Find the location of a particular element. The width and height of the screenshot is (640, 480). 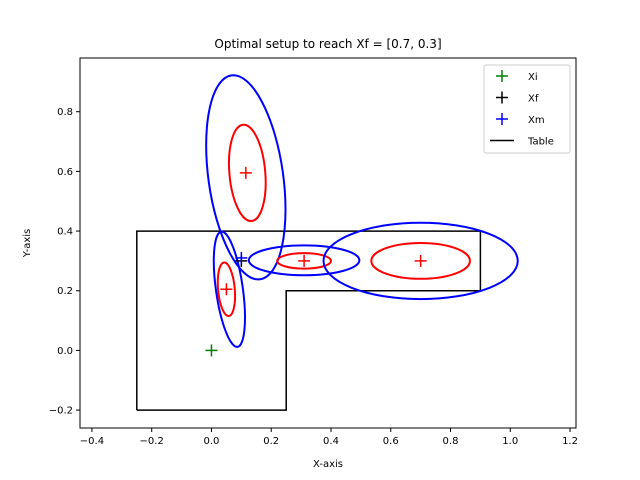

legend-label-xf: Xf is located at coordinates (533, 99).